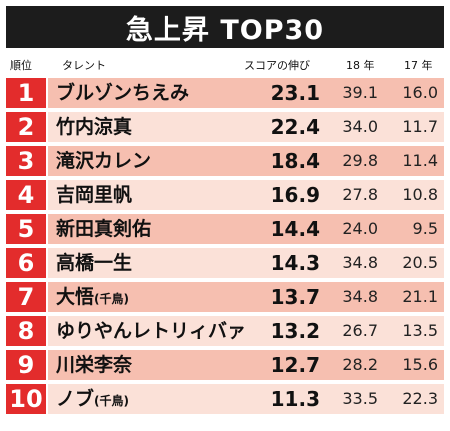  Describe the element at coordinates (360, 126) in the screenshot. I see `score-18: 34.0` at that location.